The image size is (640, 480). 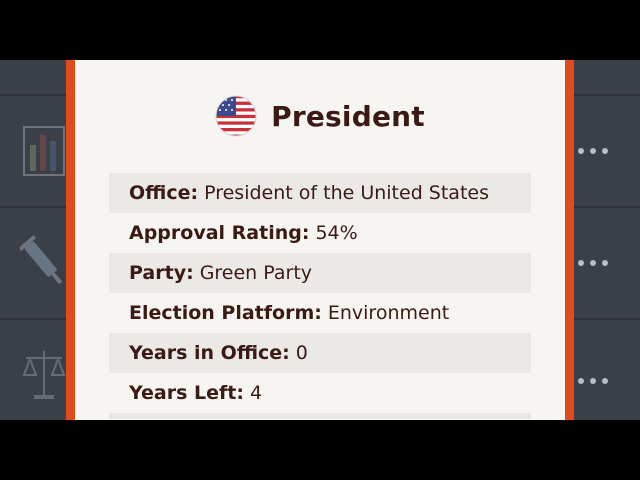 What do you see at coordinates (320, 450) in the screenshot?
I see `letterbox-bottom` at bounding box center [320, 450].